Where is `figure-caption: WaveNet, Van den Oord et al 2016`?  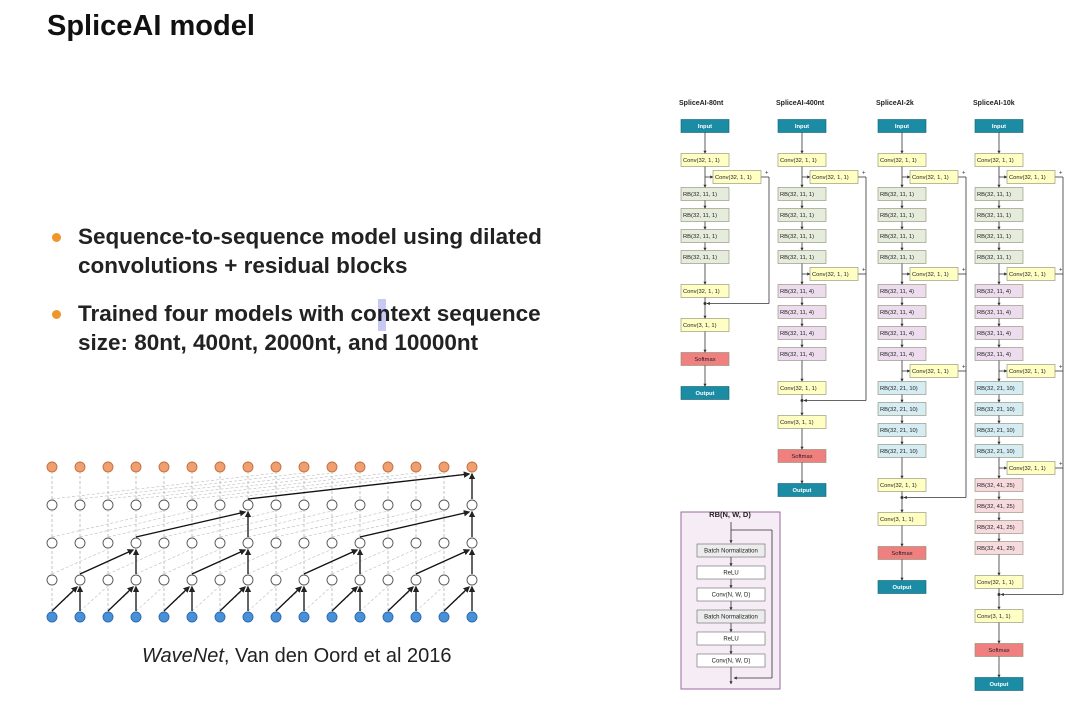 figure-caption: WaveNet, Van den Oord et al 2016 is located at coordinates (296, 656).